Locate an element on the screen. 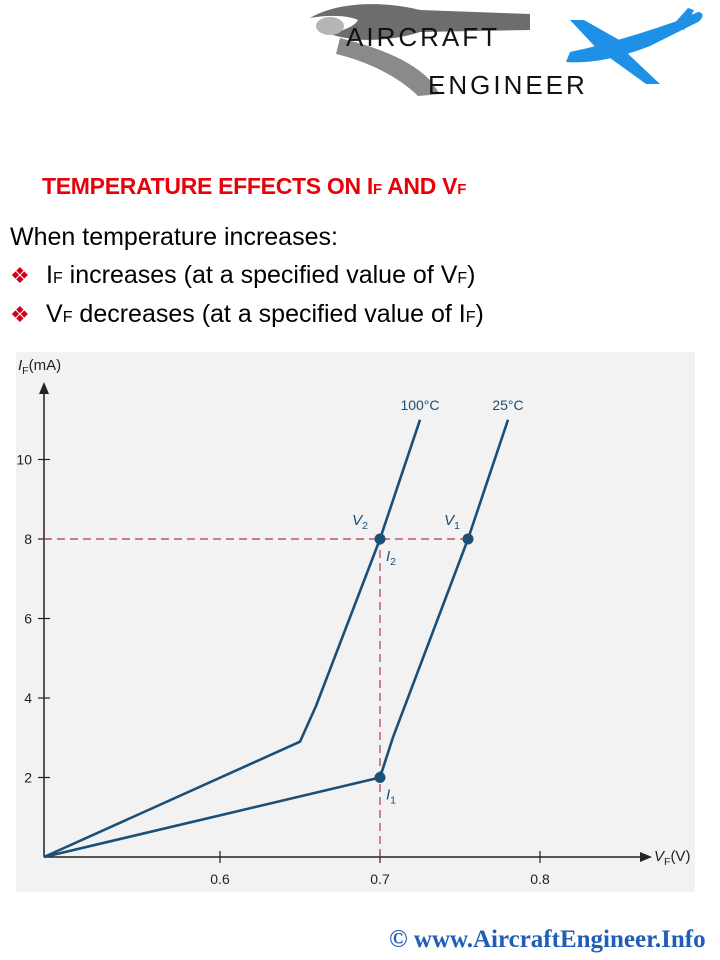 The width and height of the screenshot is (720, 960). intro-text: When temperature increases: is located at coordinates (174, 237).